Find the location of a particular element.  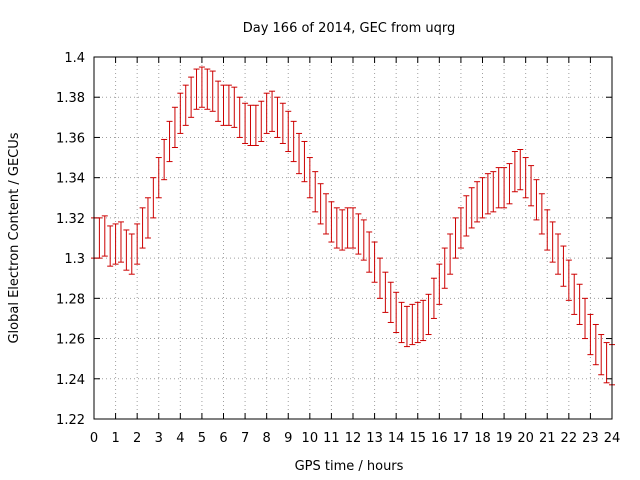

x-tick-label: 13 is located at coordinates (374, 438).